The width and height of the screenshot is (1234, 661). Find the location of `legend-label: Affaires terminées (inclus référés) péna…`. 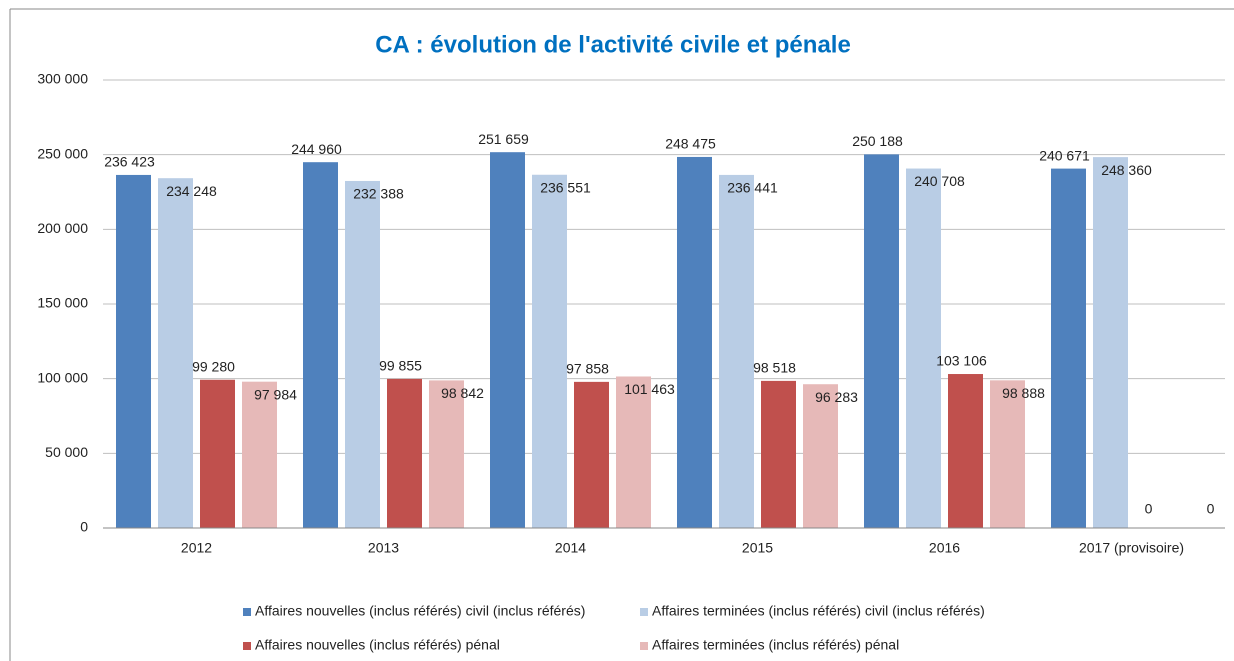

legend-label: Affaires terminées (inclus référés) péna… is located at coordinates (775, 645).